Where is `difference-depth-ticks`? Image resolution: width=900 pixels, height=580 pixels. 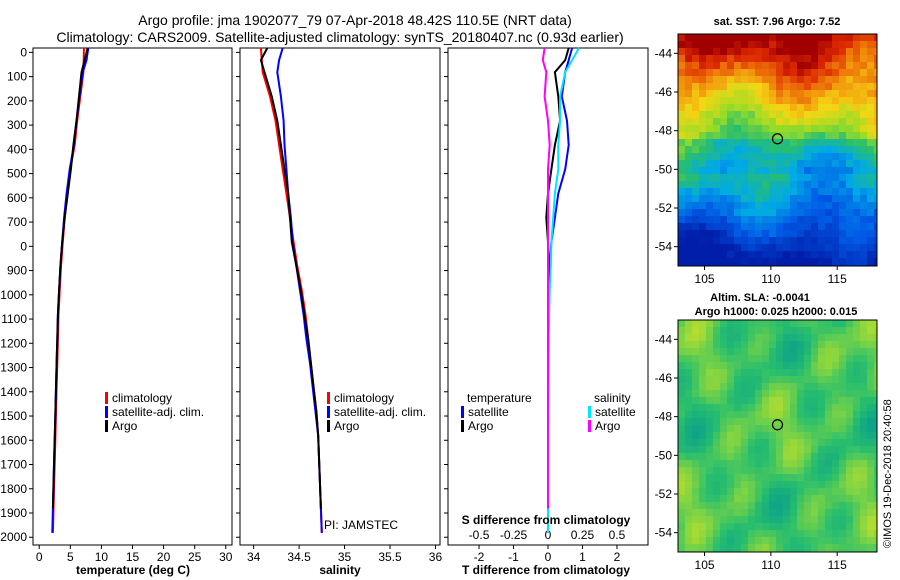 difference-depth-ticks is located at coordinates (446, 294).